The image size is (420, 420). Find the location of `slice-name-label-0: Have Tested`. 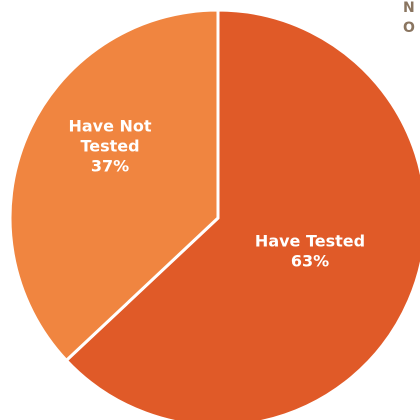

slice-name-label-0: Have Tested is located at coordinates (310, 241).